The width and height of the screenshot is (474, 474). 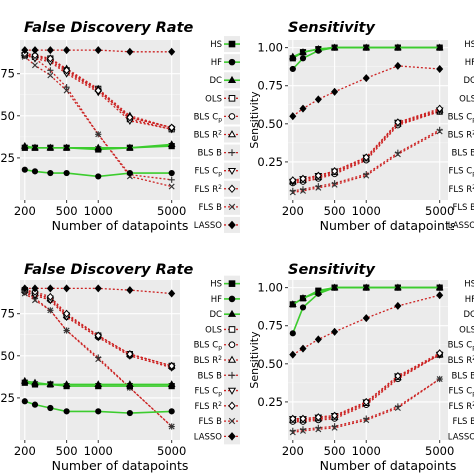 I want to click on y-tick-label: 1.00, so click(x=270, y=48).